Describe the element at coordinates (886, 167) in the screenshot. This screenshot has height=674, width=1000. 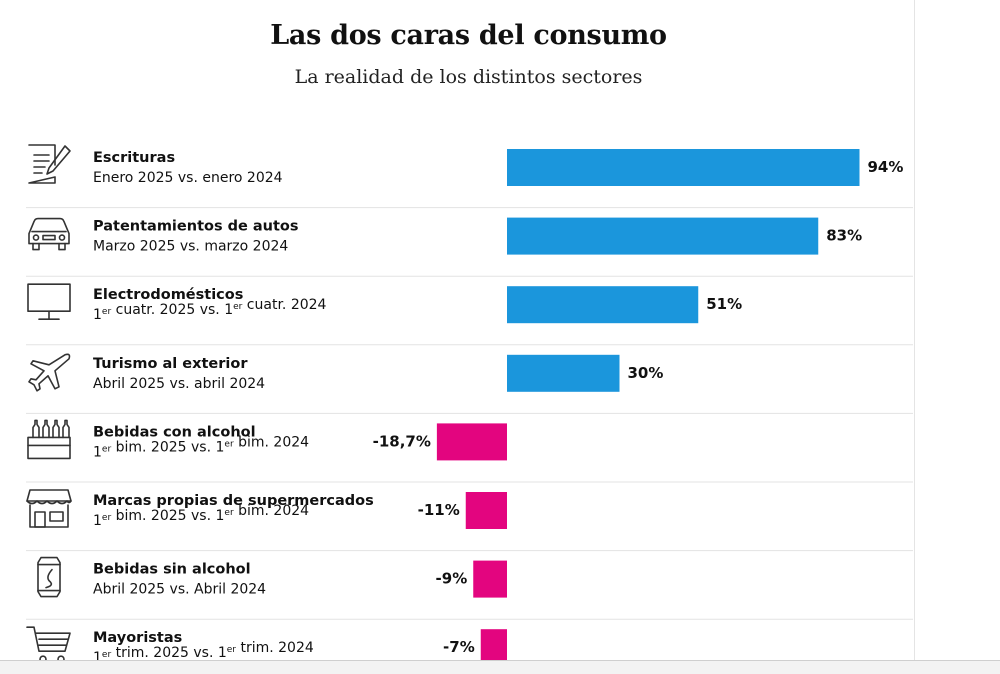
I see `value-label: 94%` at that location.